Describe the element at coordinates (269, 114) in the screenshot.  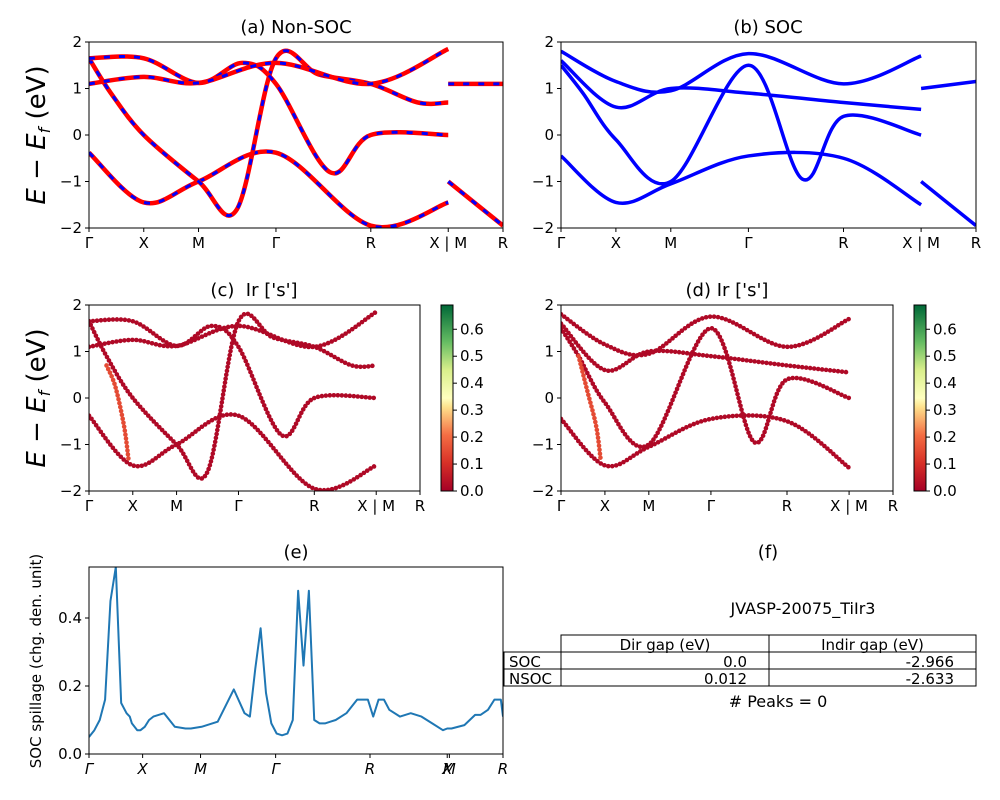
I see `band-line-soc-overlay` at that location.